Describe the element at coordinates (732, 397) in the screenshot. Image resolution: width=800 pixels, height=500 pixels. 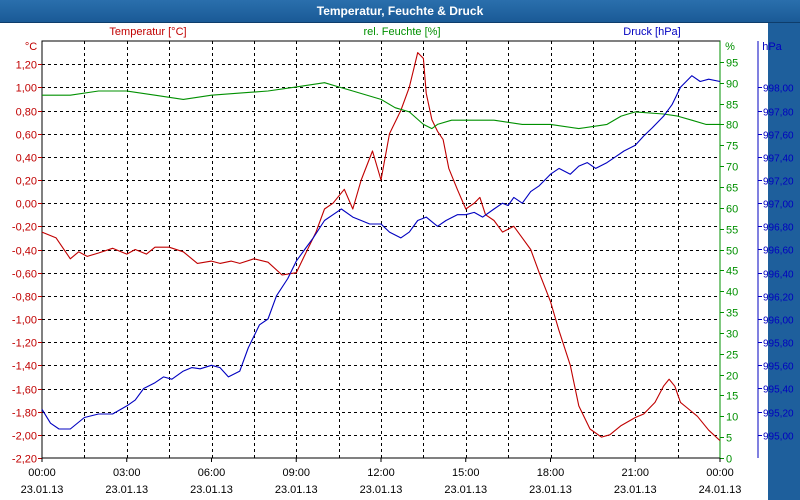
I see `humidity-tick-label: 15` at that location.